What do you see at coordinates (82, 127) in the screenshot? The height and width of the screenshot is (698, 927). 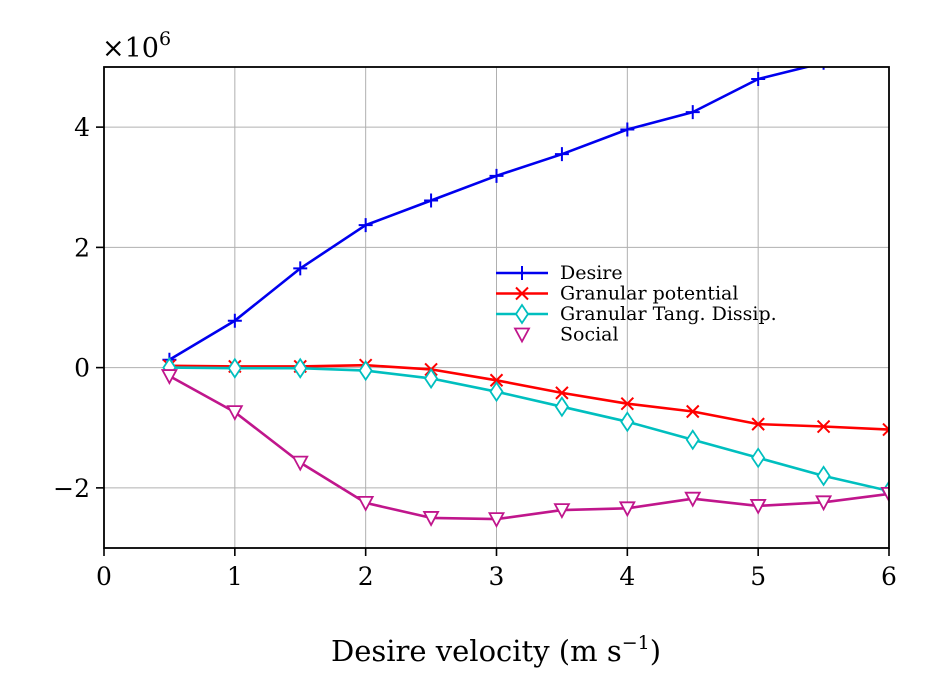 I see `y-tick-label: 4` at bounding box center [82, 127].